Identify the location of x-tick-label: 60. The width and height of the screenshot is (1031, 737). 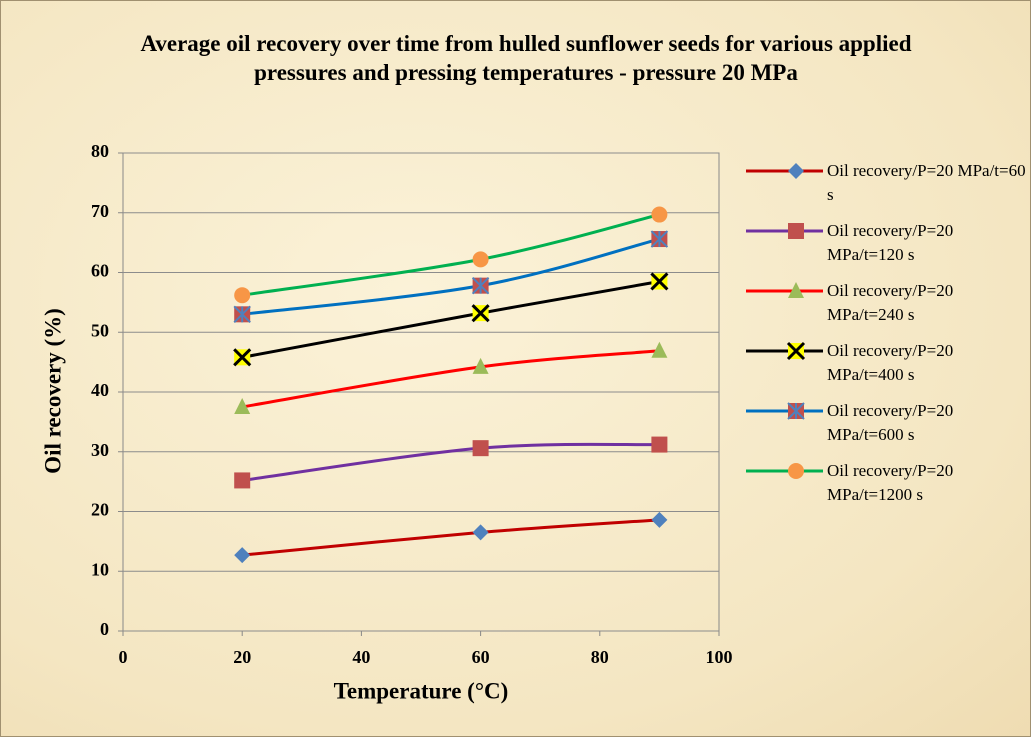
(481, 657).